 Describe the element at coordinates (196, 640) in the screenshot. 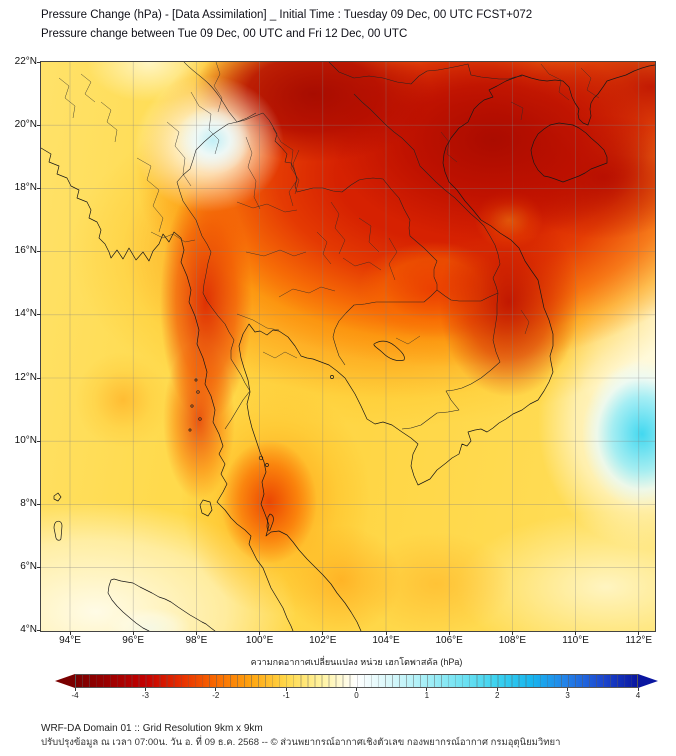

I see `lon-tick-label: 98°E` at that location.